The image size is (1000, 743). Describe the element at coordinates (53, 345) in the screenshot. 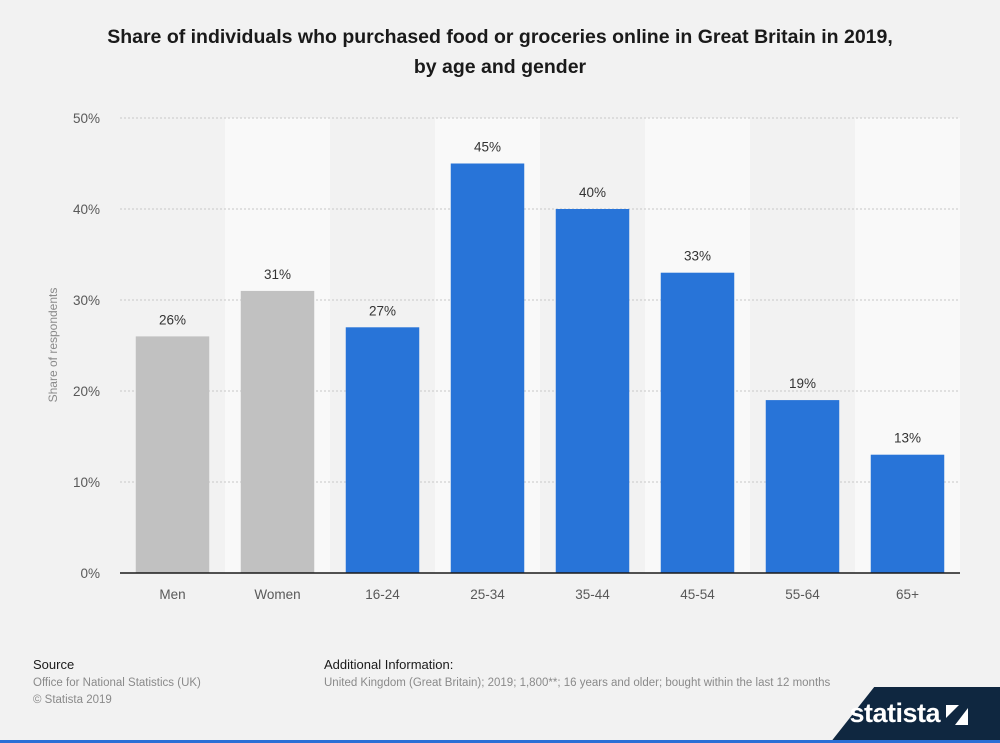

I see `y-axis-label: Share of respondents` at that location.